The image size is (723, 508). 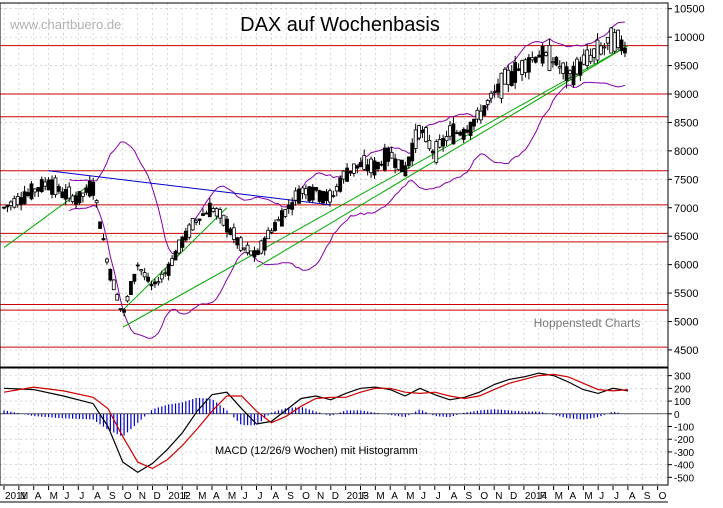 What do you see at coordinates (358, 496) in the screenshot?
I see `x-tick-label: 2013` at bounding box center [358, 496].